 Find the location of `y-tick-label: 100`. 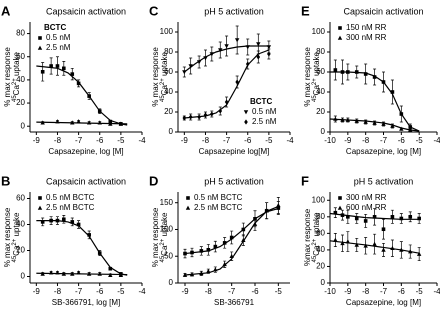

y-tick-label: 100 is located at coordinates (167, 229).